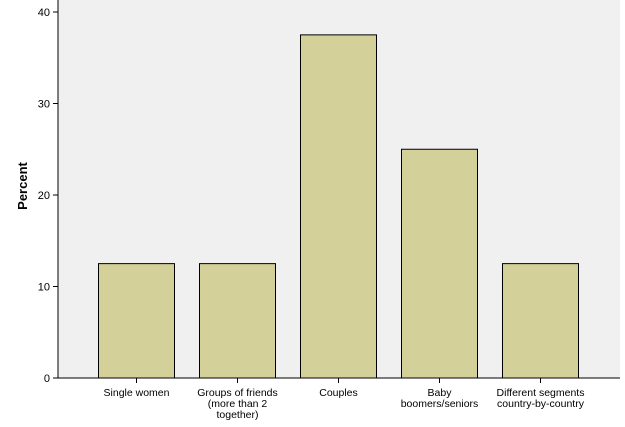 This screenshot has height=427, width=625. I want to click on y-tick-label-4: 40, so click(44, 13).